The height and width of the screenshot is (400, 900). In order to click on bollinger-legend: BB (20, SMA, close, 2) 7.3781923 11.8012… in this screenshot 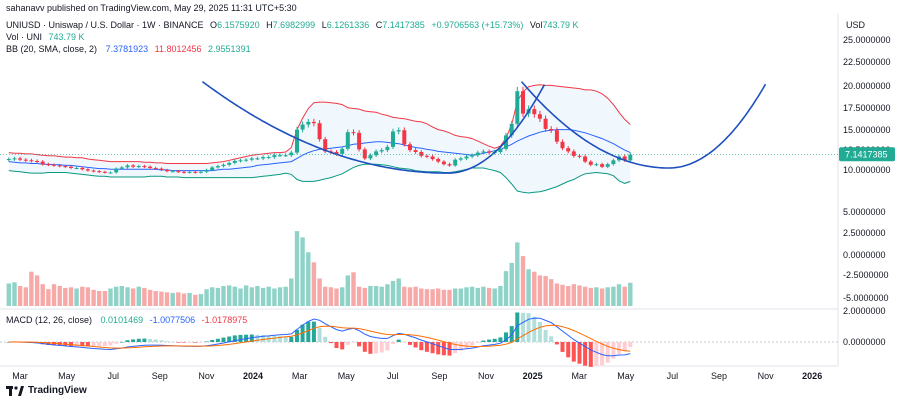, I will do `click(128, 49)`.